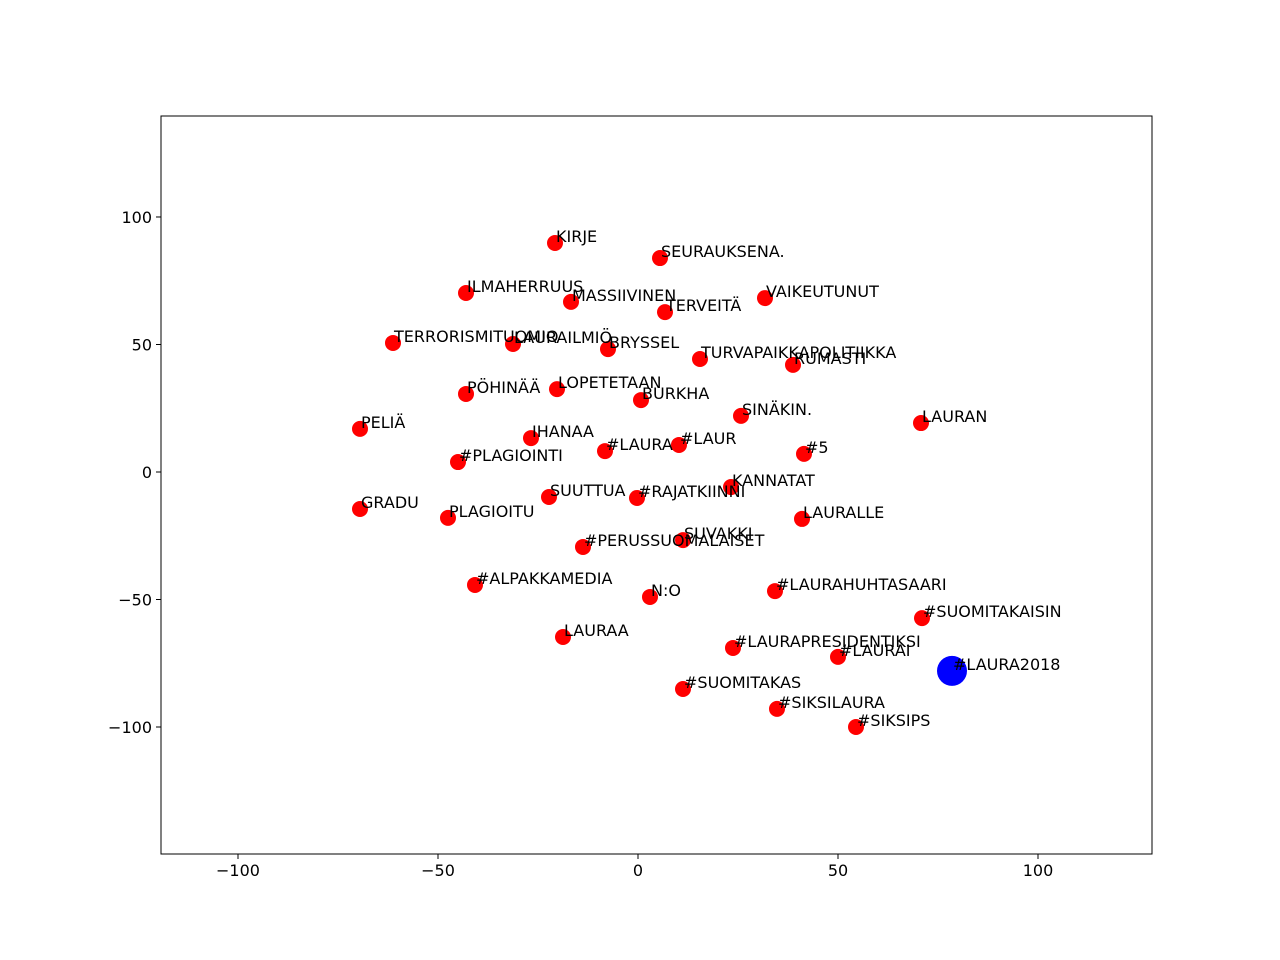 The height and width of the screenshot is (960, 1280). I want to click on y-tick-label: −50, so click(135, 599).